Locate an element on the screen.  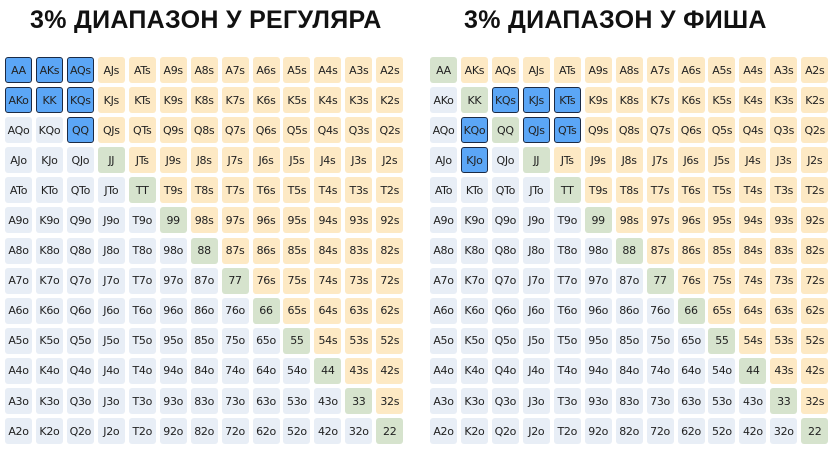
hand-cell-52o: 52o is located at coordinates (722, 431).